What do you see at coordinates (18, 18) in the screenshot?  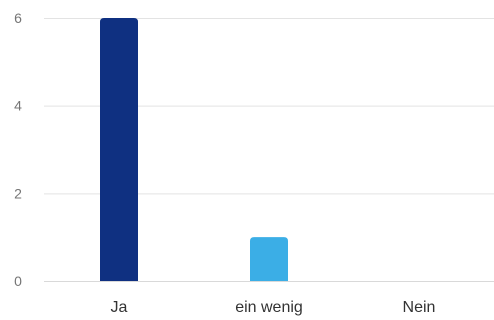 I see `y-tick-label: 6` at bounding box center [18, 18].